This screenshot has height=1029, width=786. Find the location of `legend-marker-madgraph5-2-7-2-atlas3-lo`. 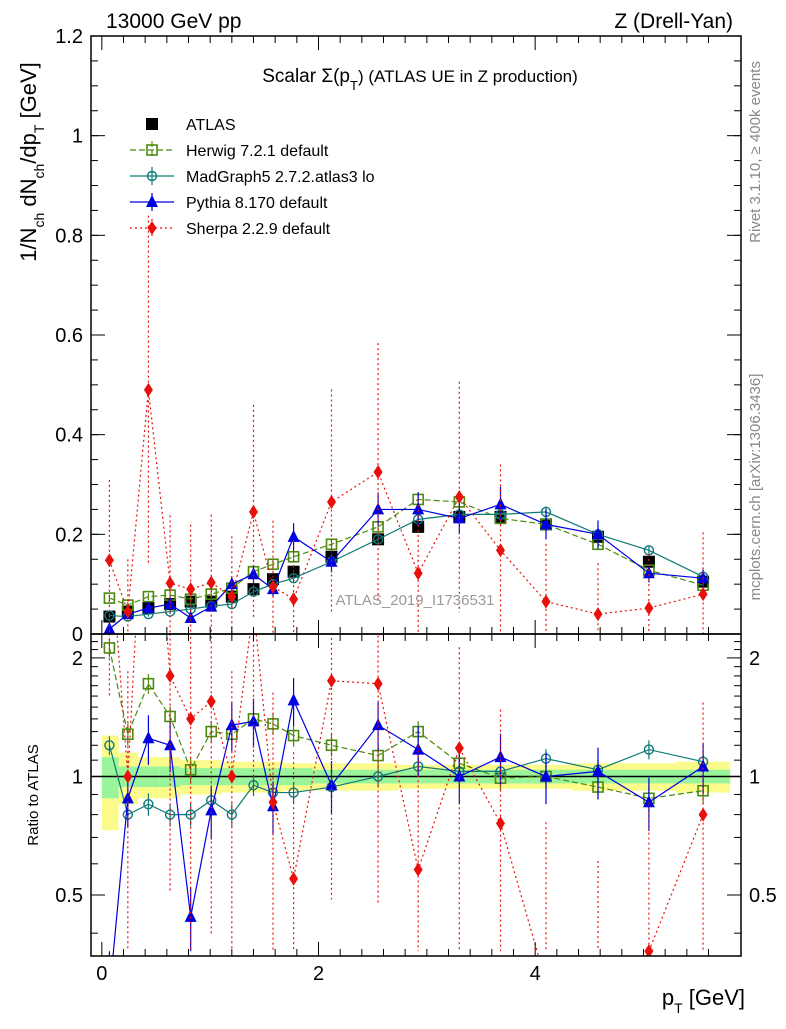

legend-marker-madgraph5-2-7-2-atlas3-lo is located at coordinates (152, 176).